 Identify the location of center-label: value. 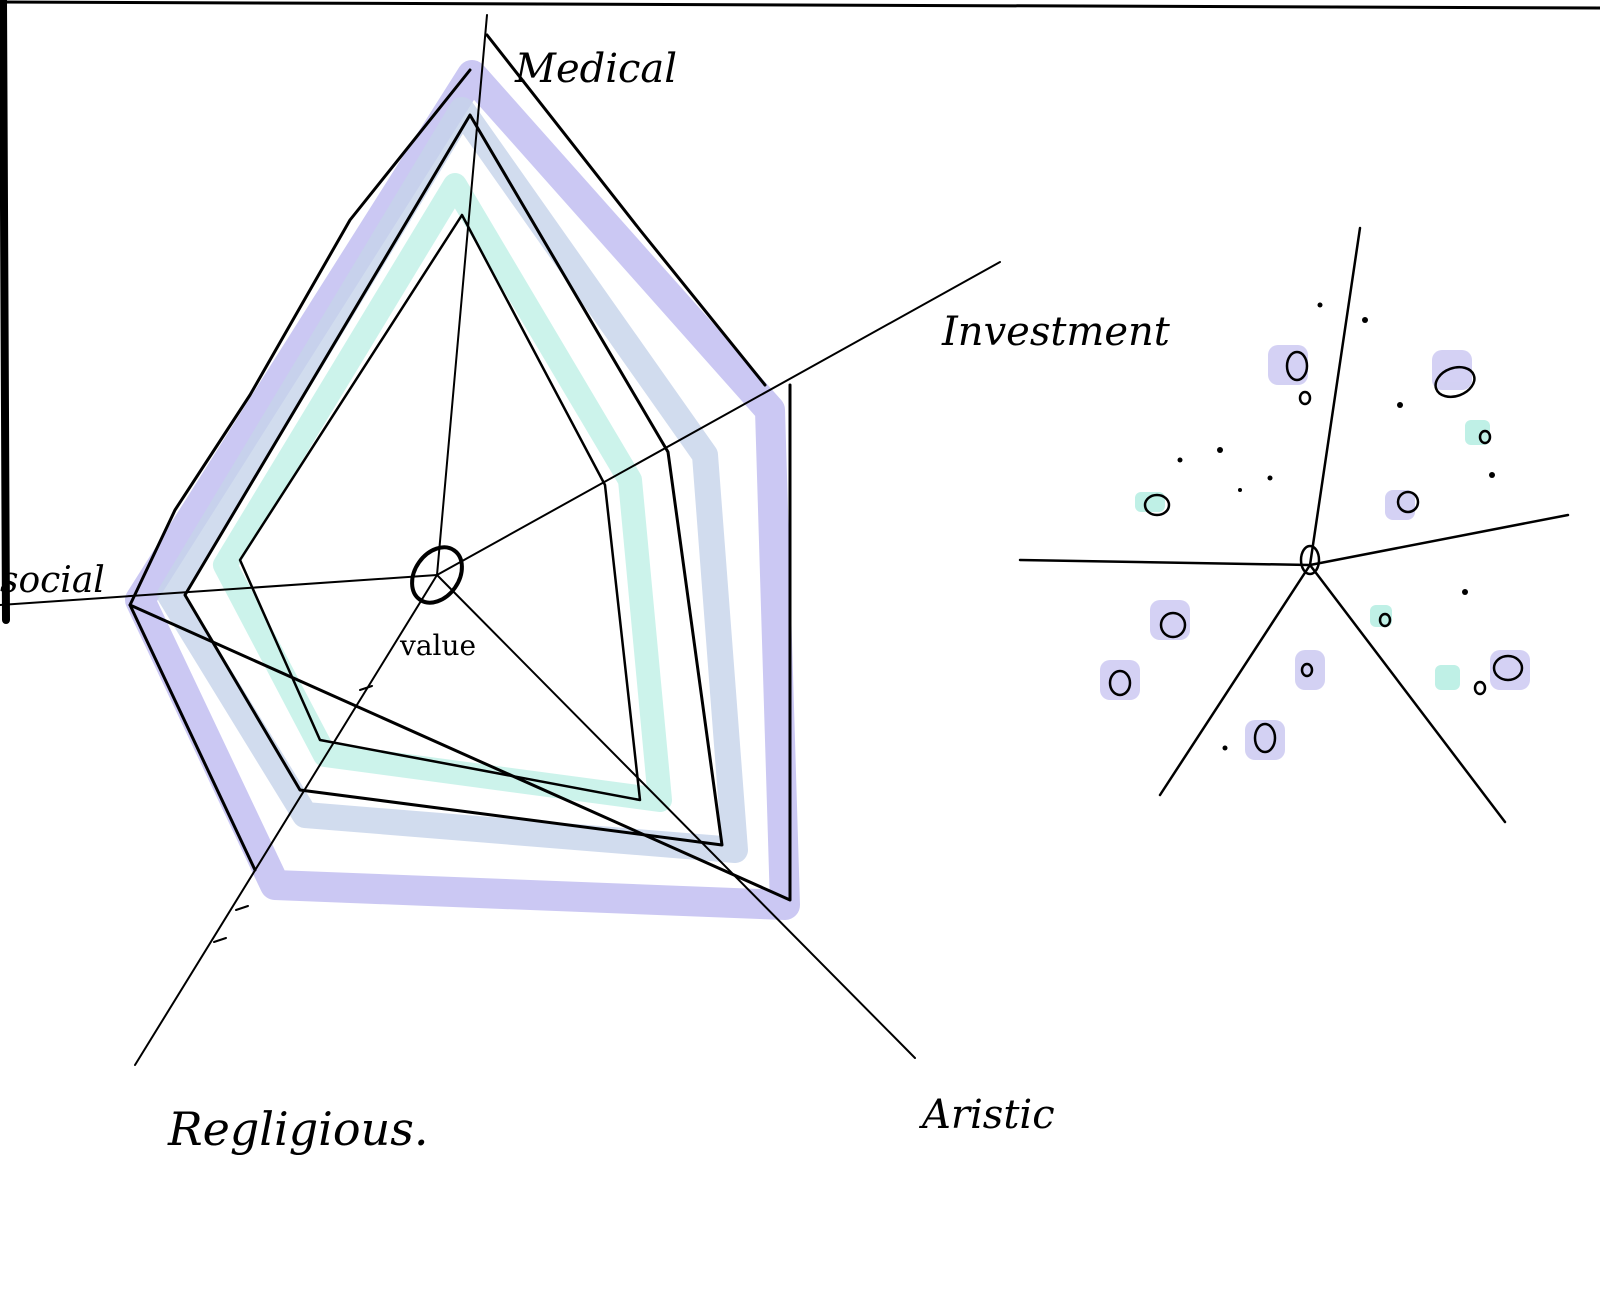
(437, 645).